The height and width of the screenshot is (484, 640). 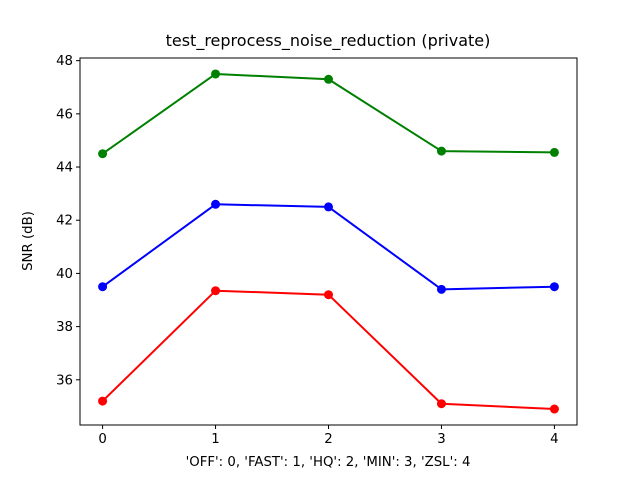 What do you see at coordinates (64, 380) in the screenshot?
I see `y-tick-label: 36` at bounding box center [64, 380].